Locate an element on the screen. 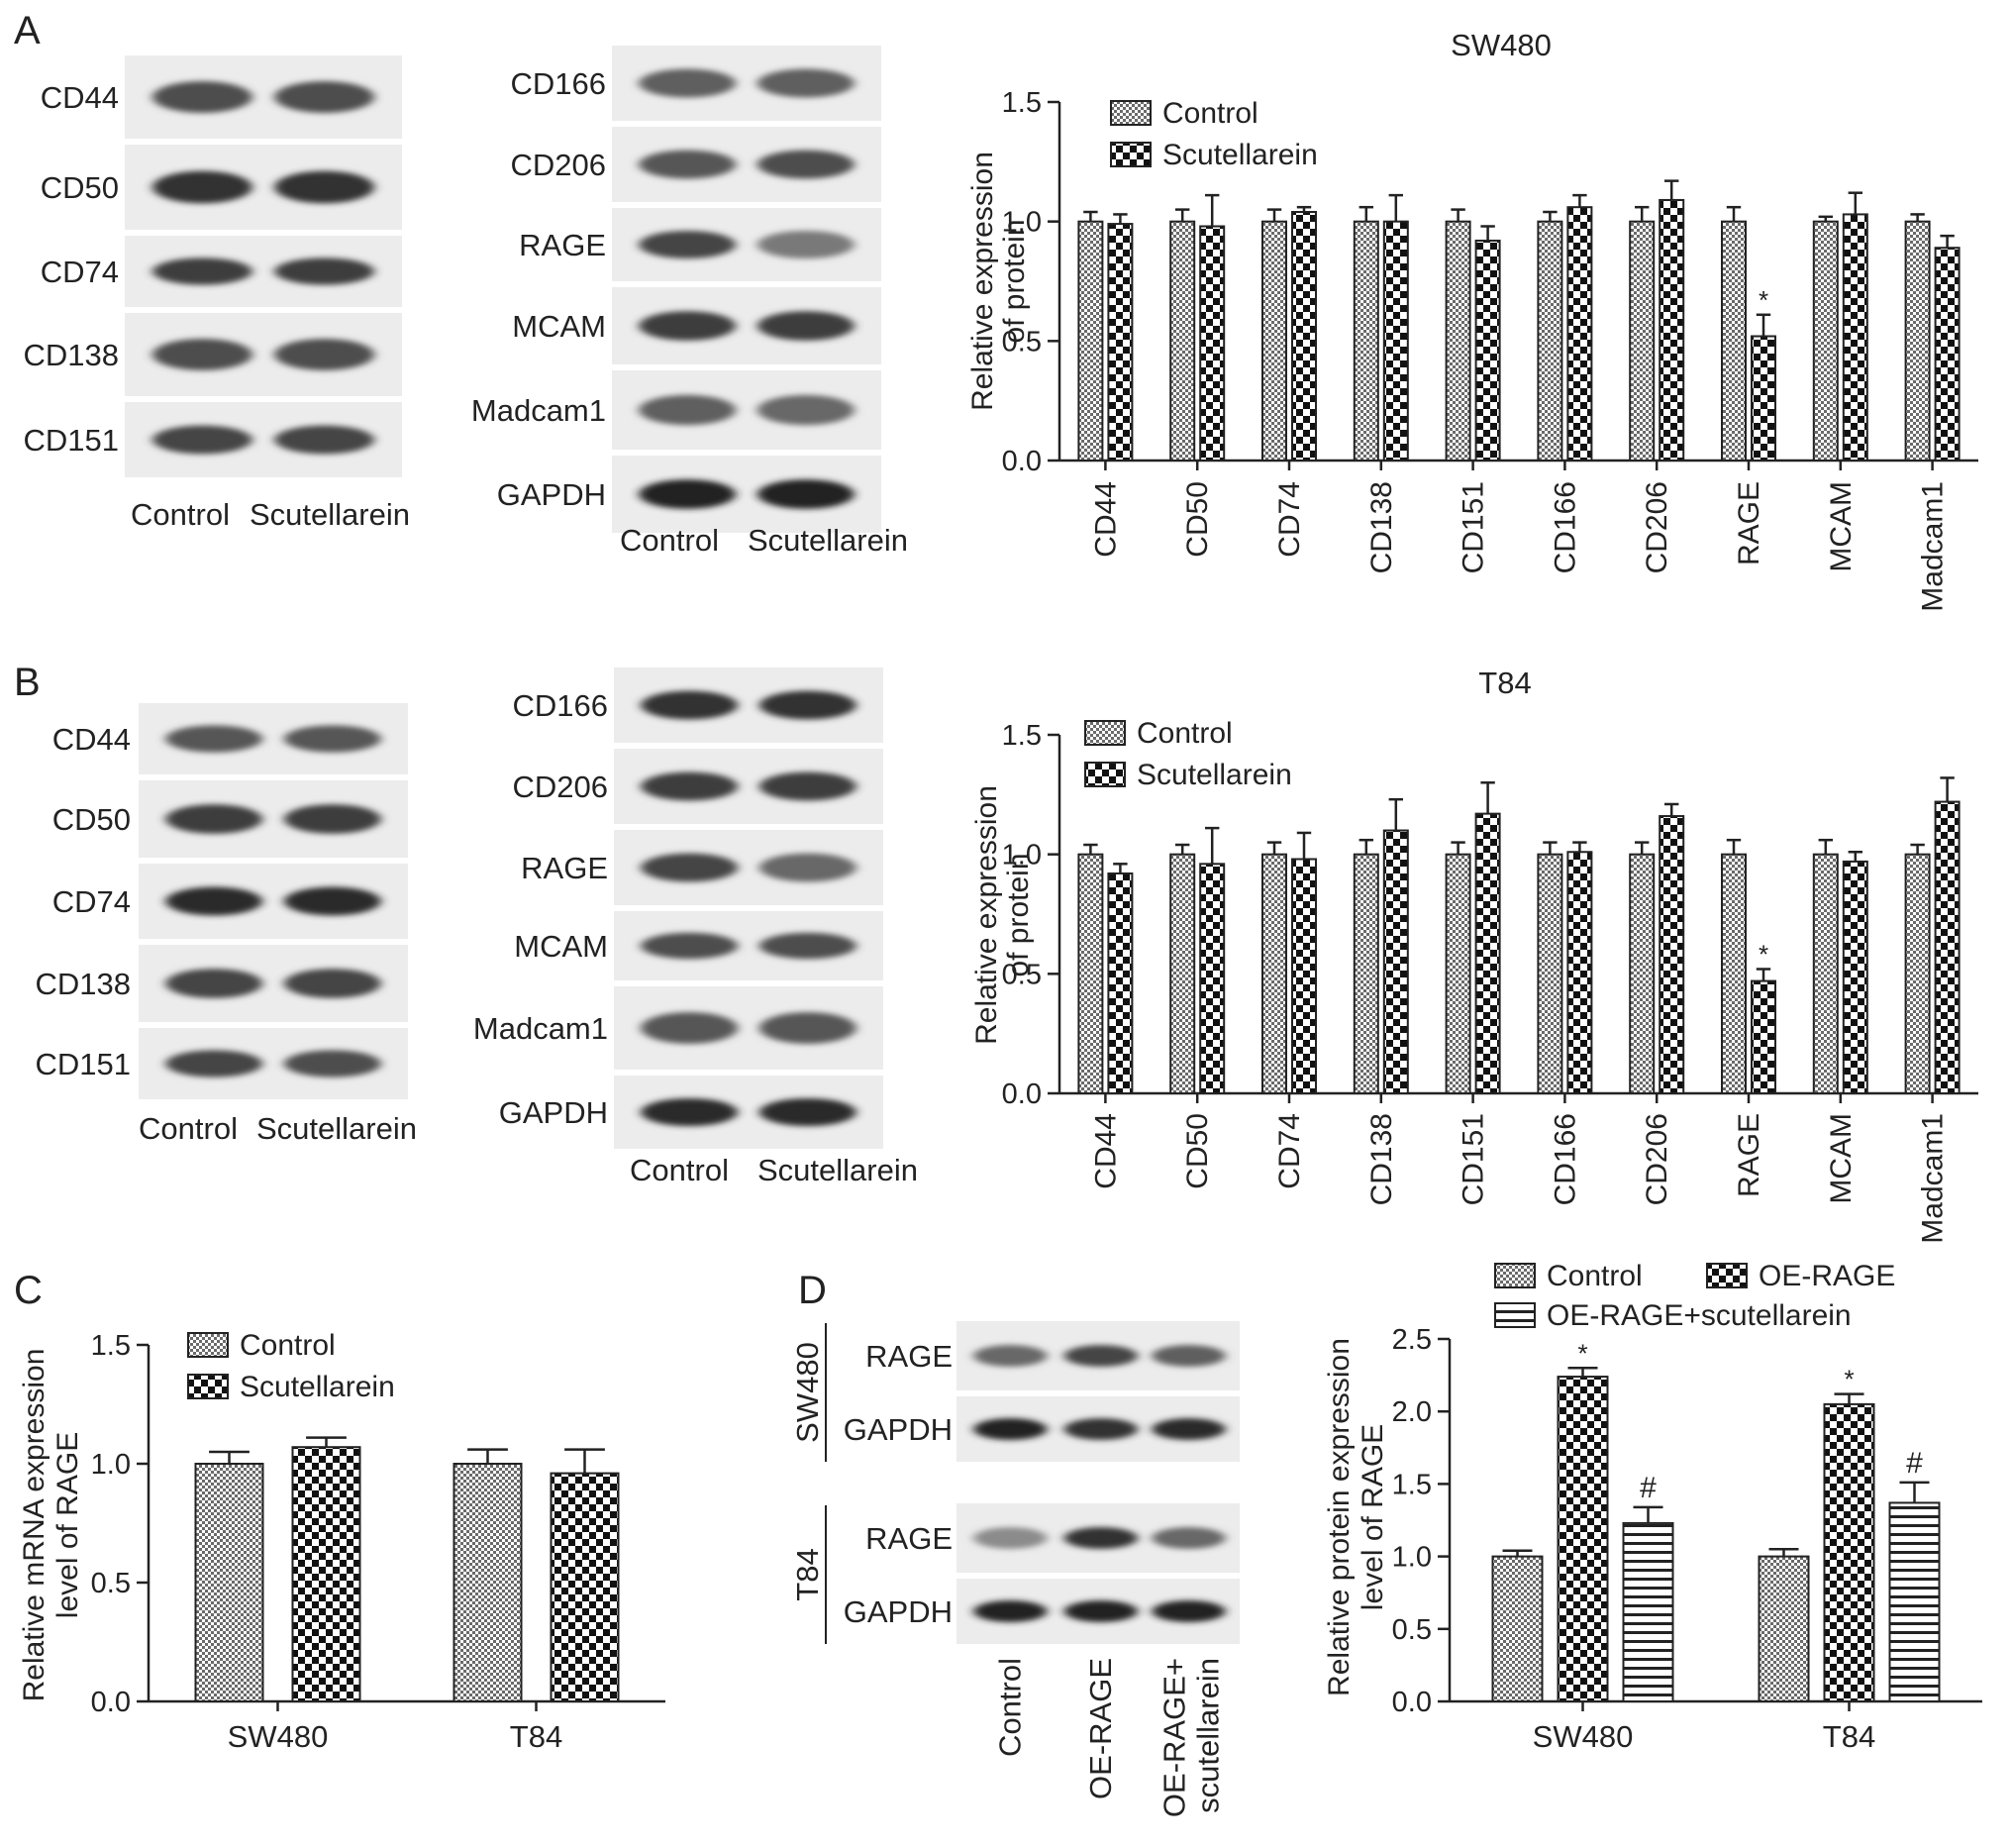 The height and width of the screenshot is (1848, 2012). y-axis-label: level of RAGE is located at coordinates (67, 1525).